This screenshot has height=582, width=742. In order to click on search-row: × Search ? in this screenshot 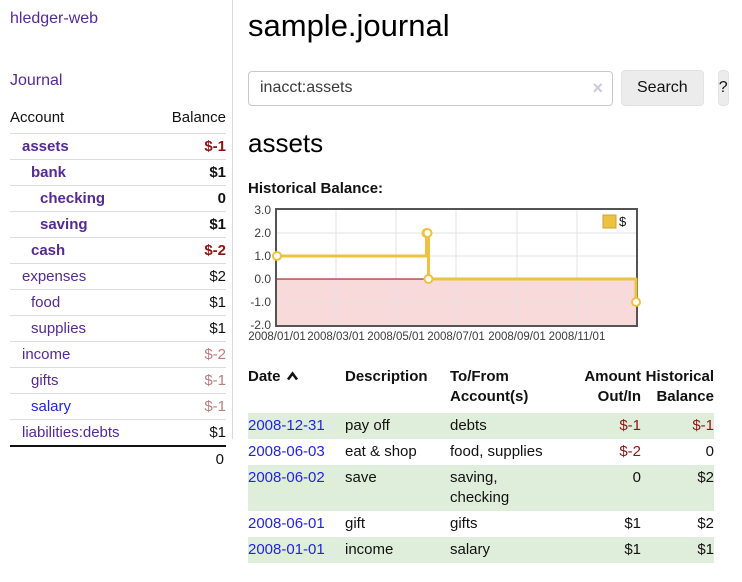, I will do `click(488, 88)`.